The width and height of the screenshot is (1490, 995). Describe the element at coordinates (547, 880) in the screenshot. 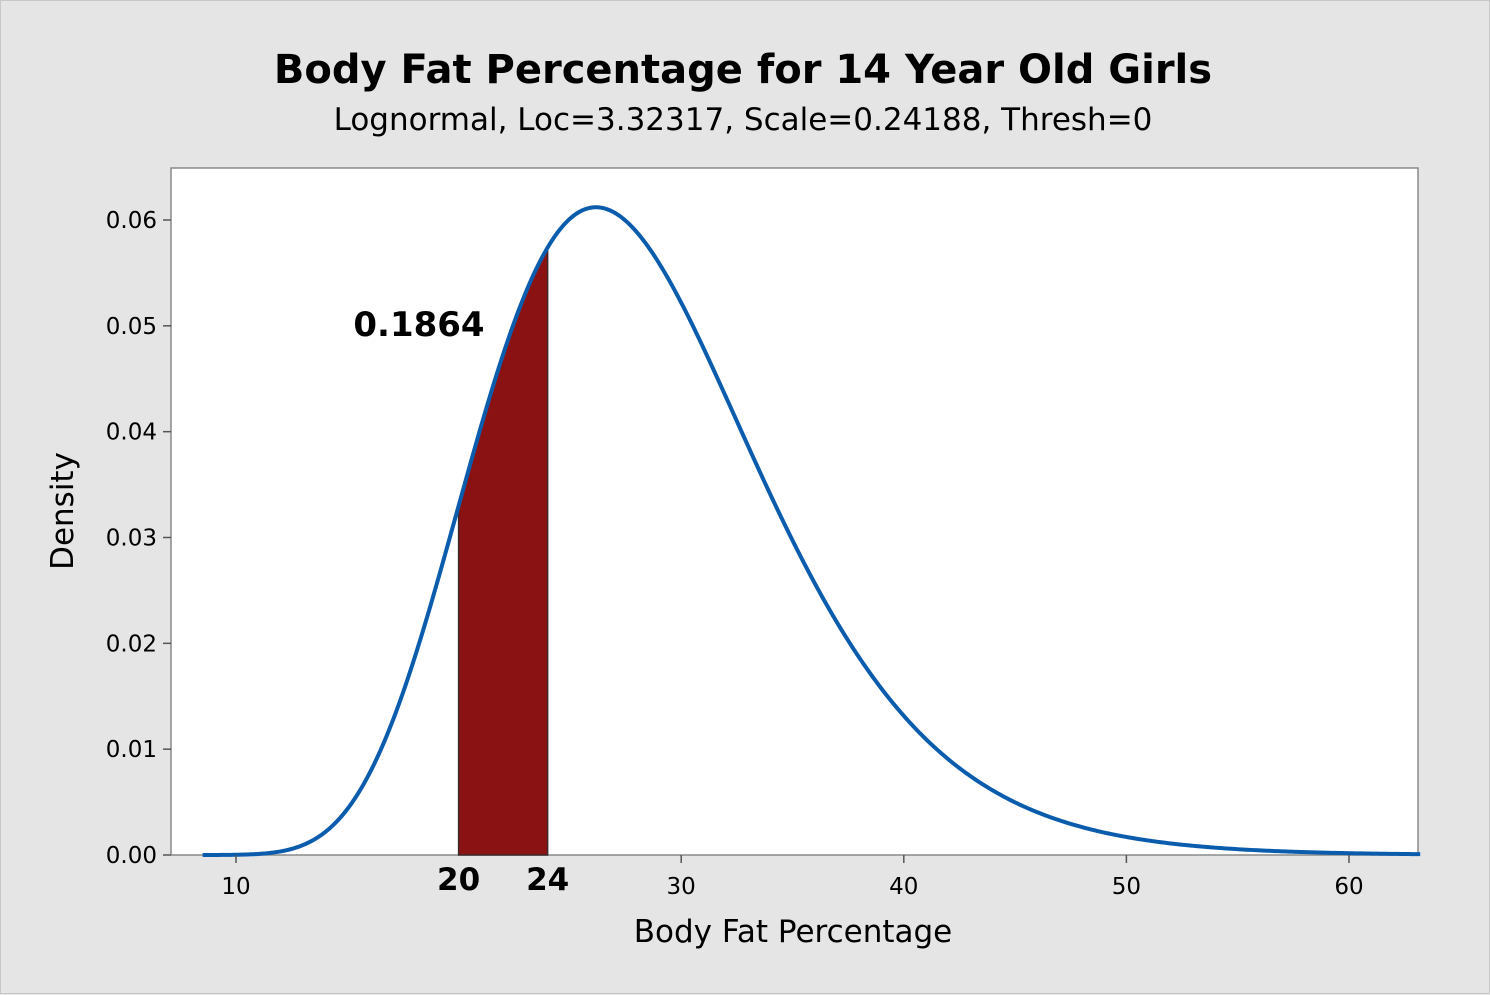

I see `shade-bound-label: 24` at that location.